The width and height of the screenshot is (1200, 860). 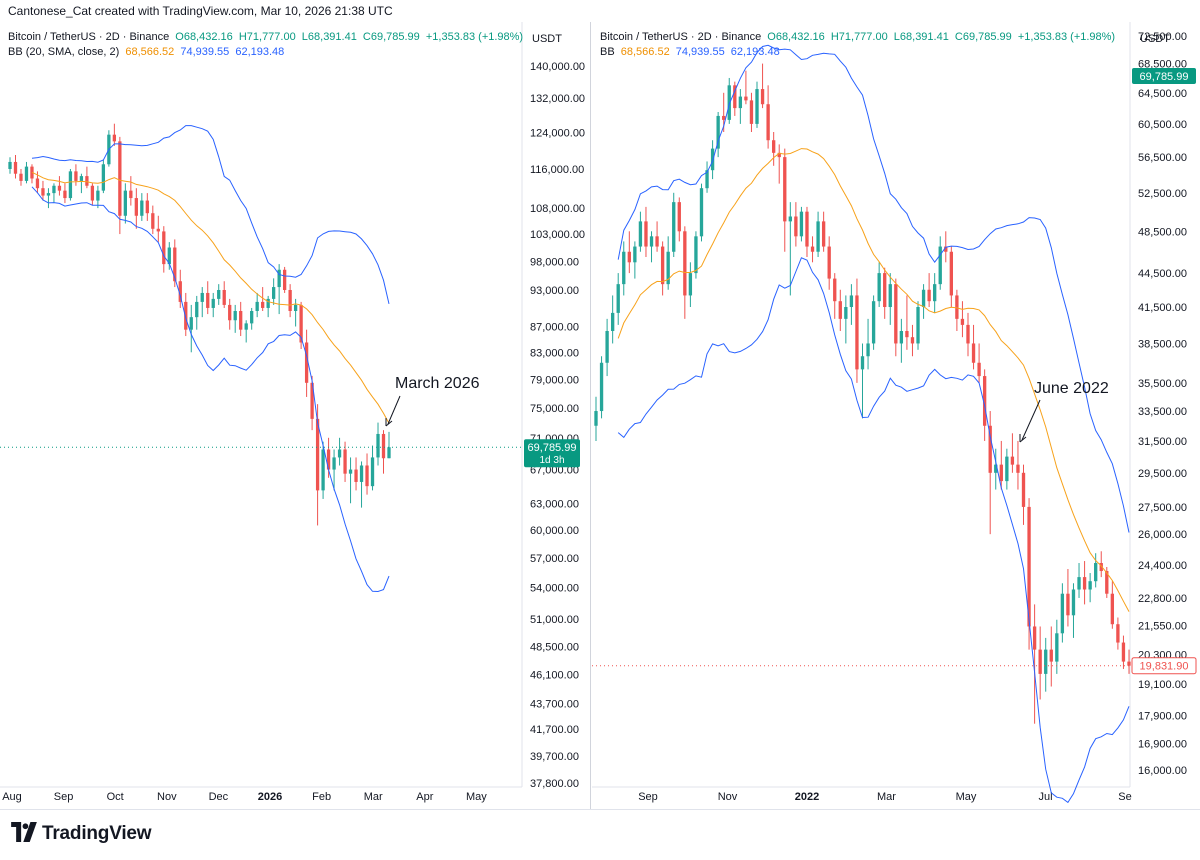 What do you see at coordinates (115, 797) in the screenshot?
I see `x-tick-label: Oct` at bounding box center [115, 797].